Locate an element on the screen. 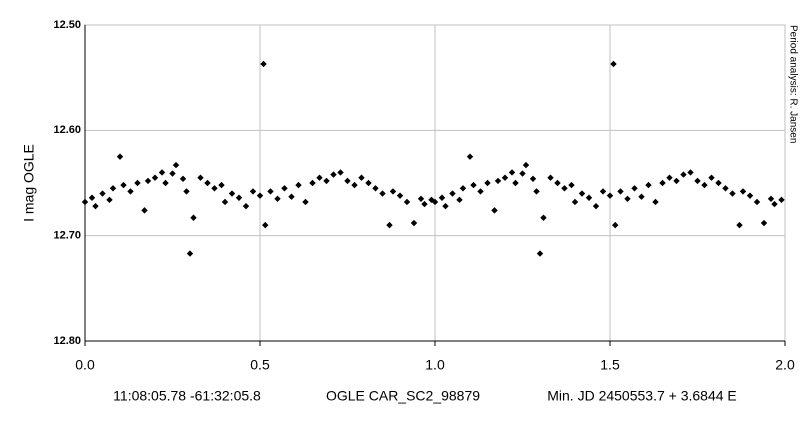 The height and width of the screenshot is (424, 812). y-tick-label: 12.80 is located at coordinates (67, 341).